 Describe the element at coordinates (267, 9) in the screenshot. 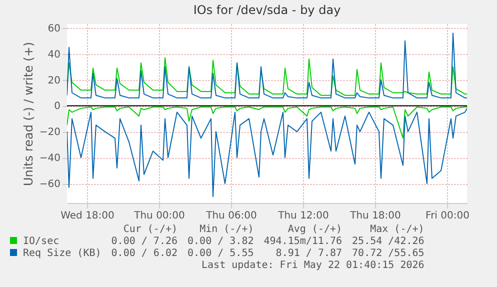

I see `chart-title: IOs for /dev/sda - by day` at that location.